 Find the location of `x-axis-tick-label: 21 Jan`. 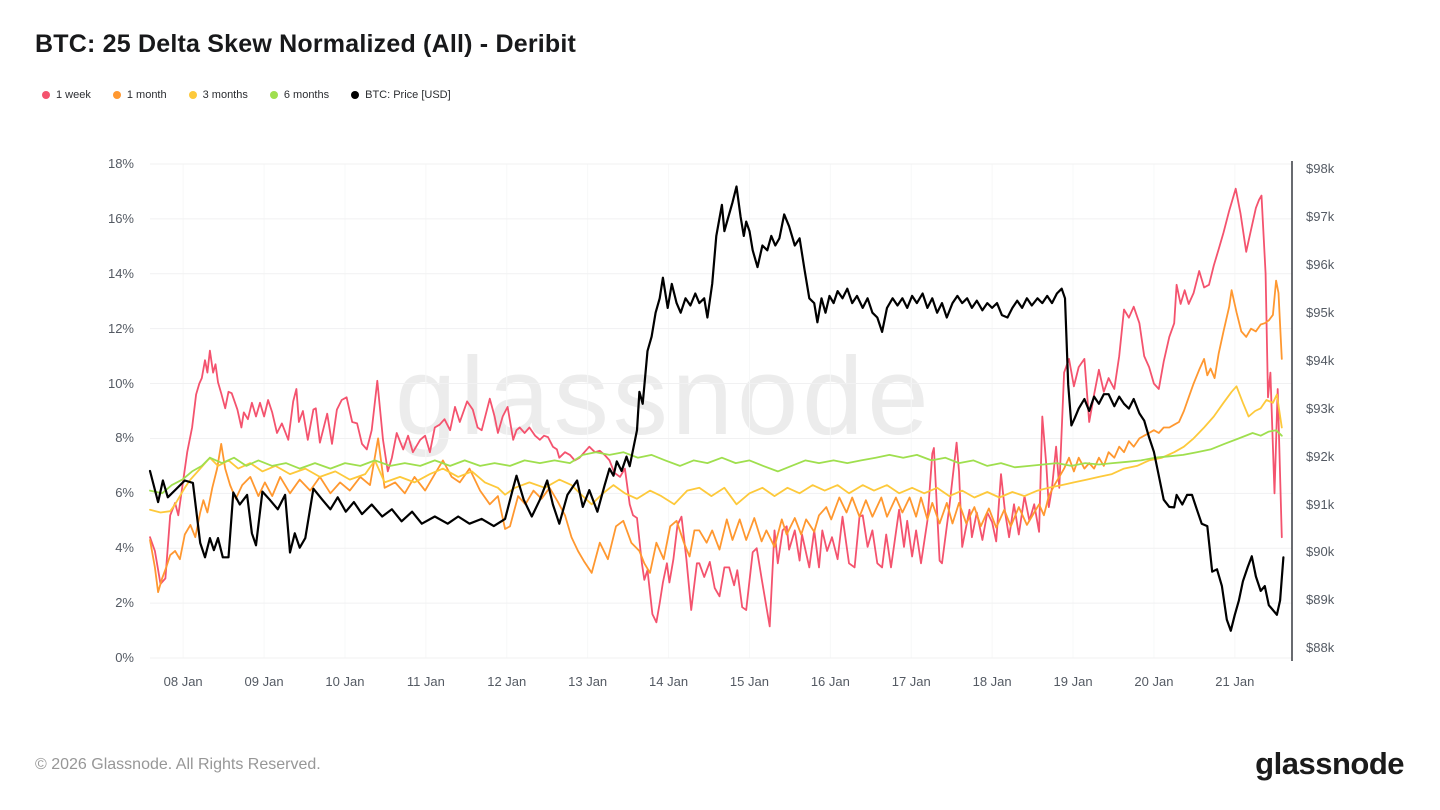

x-axis-tick-label: 21 Jan is located at coordinates (1235, 681).